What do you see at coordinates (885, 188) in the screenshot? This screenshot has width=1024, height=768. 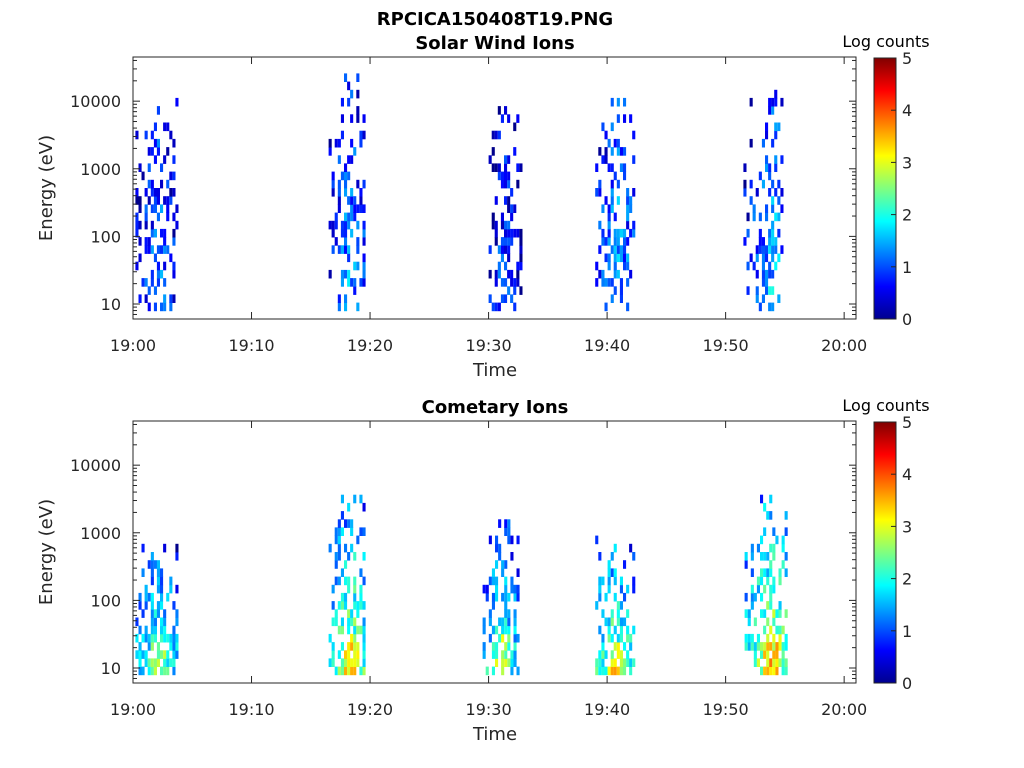 I see `colorbar-solar-wind` at bounding box center [885, 188].